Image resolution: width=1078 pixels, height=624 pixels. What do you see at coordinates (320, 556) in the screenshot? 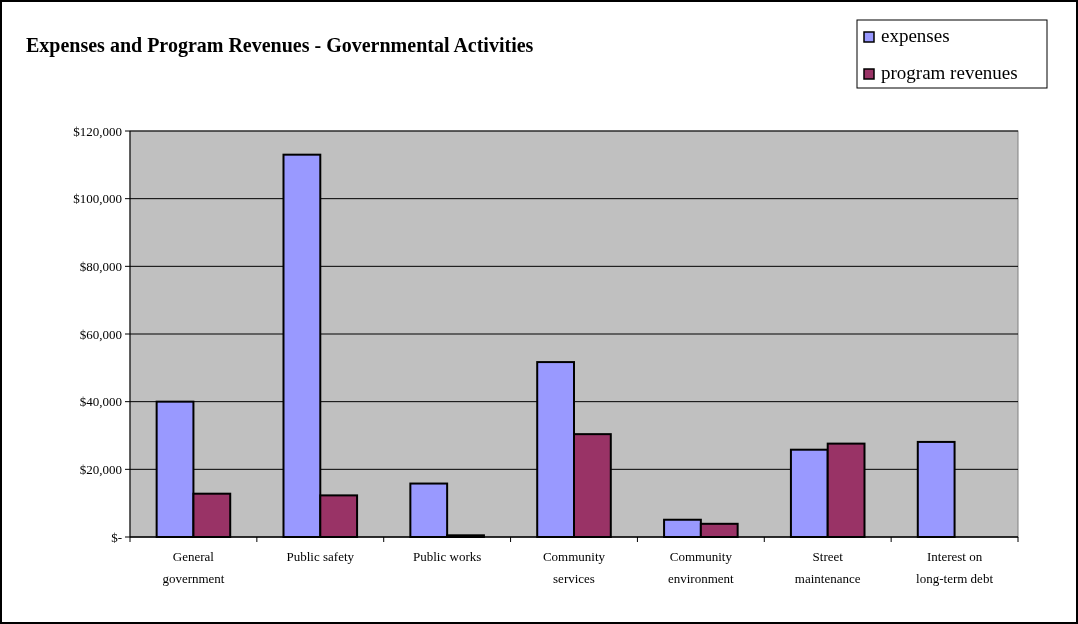
I see `x-tick-label: Public safety` at bounding box center [320, 556].